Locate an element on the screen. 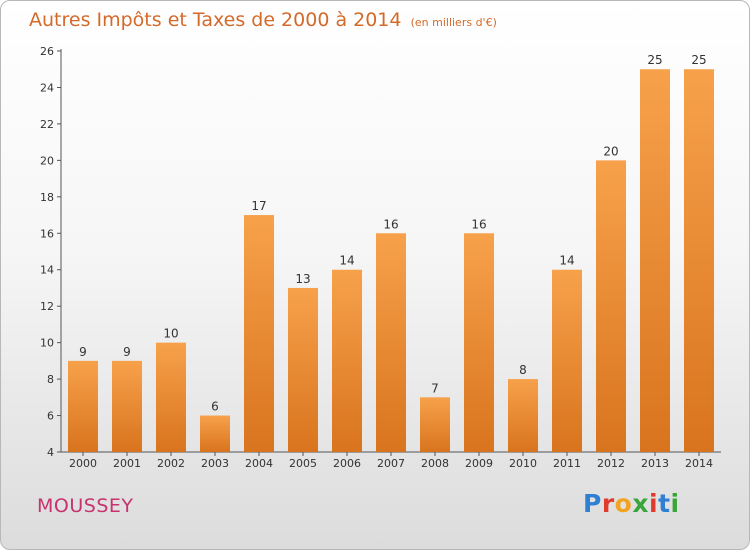  bar-value-label: 17 is located at coordinates (258, 206).